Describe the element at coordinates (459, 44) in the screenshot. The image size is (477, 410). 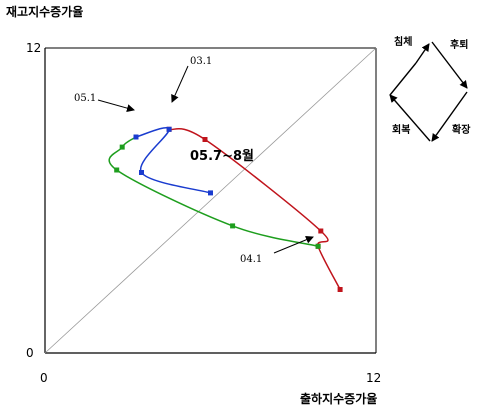
I see `cycle-label-recession: 후퇴` at that location.